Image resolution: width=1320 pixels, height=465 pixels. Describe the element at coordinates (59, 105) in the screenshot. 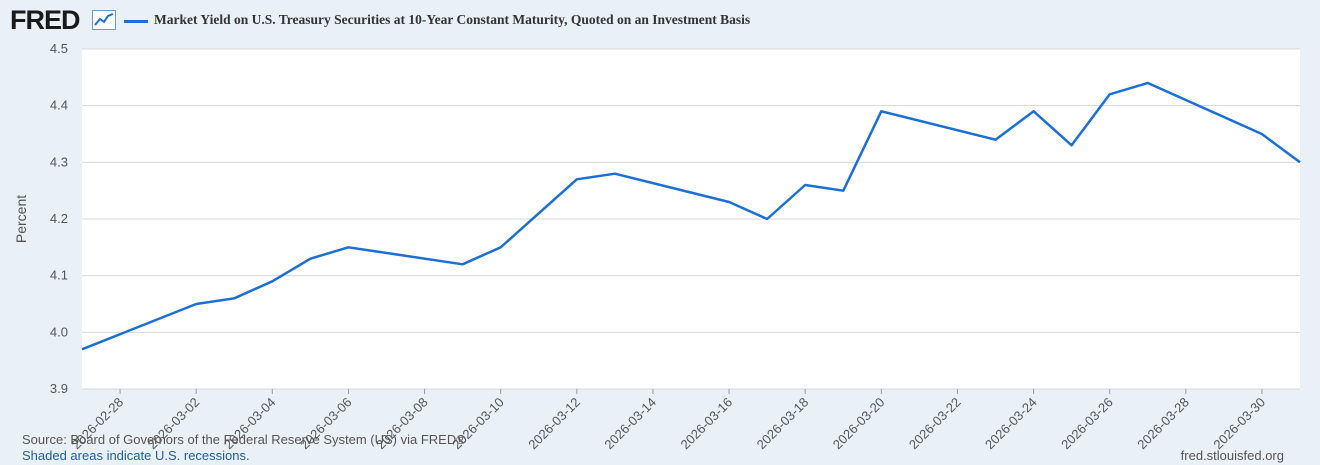

I see `y-tick-label: 4.4` at that location.